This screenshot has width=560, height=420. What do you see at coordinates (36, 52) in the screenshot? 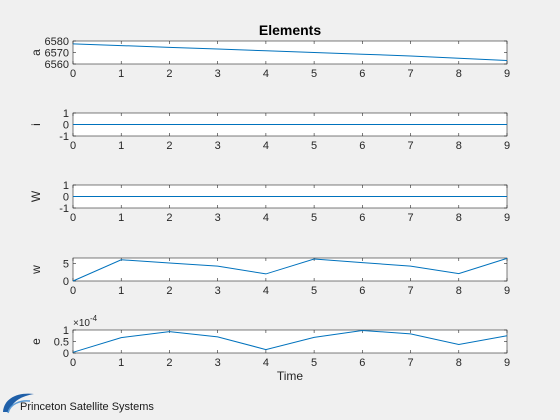
I see `y-axis-label: a` at bounding box center [36, 52].